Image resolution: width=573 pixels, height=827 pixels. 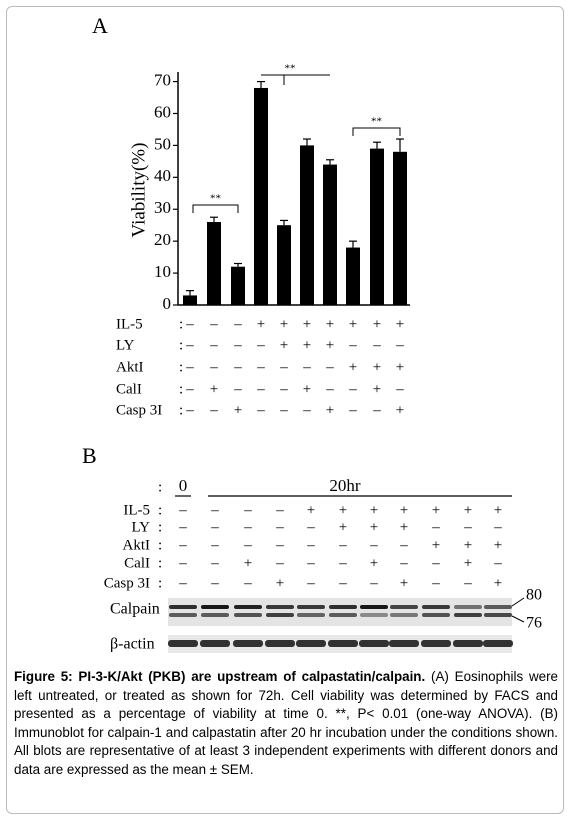 What do you see at coordinates (162, 79) in the screenshot?
I see `y-tick-label: 70` at bounding box center [162, 79].